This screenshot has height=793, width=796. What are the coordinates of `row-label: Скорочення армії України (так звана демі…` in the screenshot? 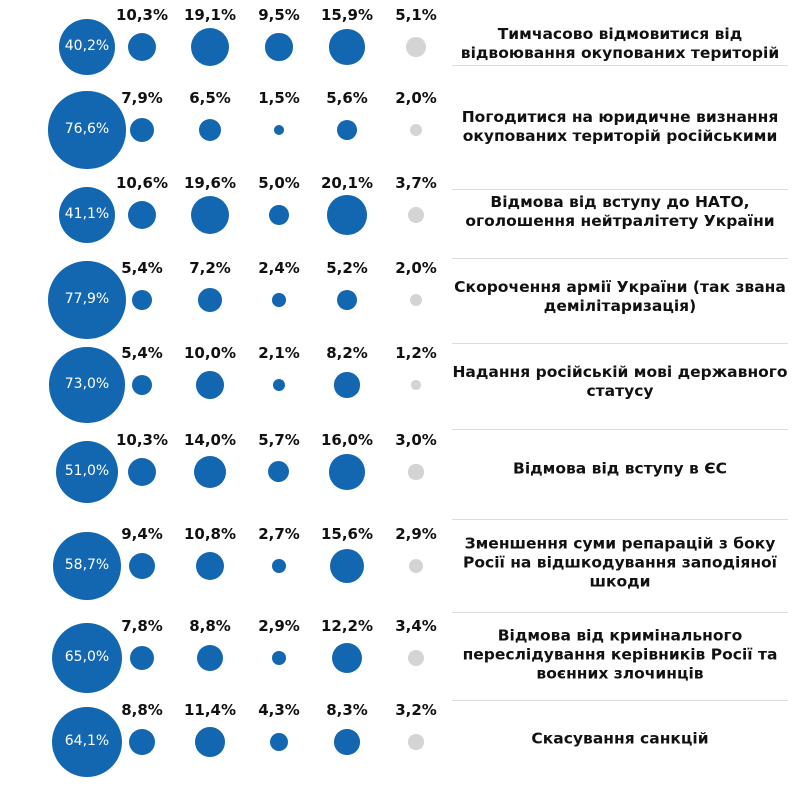 It's located at (620, 296).